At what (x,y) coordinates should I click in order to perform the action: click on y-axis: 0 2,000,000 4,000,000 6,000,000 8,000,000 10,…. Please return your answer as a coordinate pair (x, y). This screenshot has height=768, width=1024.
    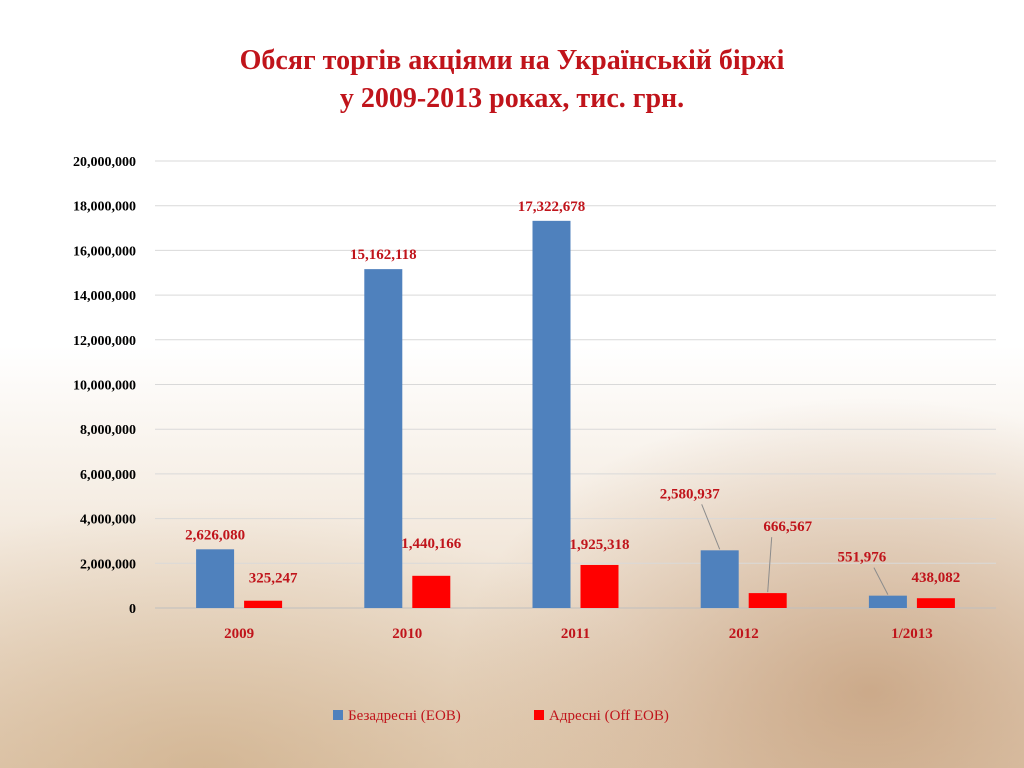
    Looking at the image, I should click on (104, 386).